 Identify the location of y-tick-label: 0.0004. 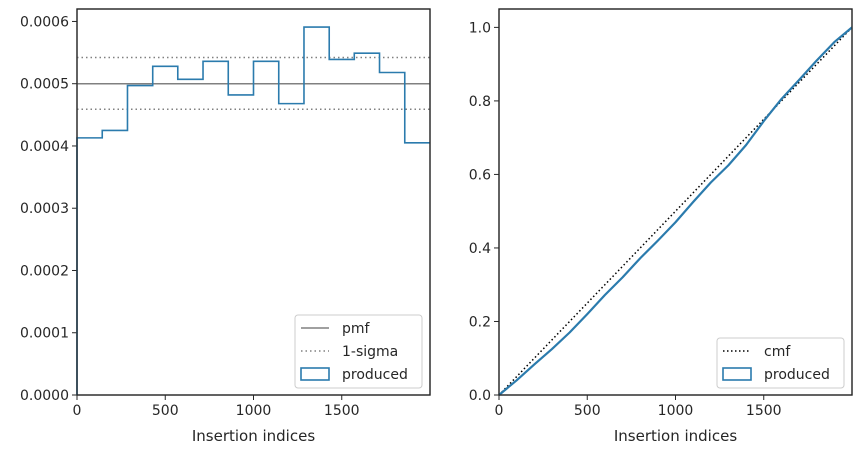
(44, 147).